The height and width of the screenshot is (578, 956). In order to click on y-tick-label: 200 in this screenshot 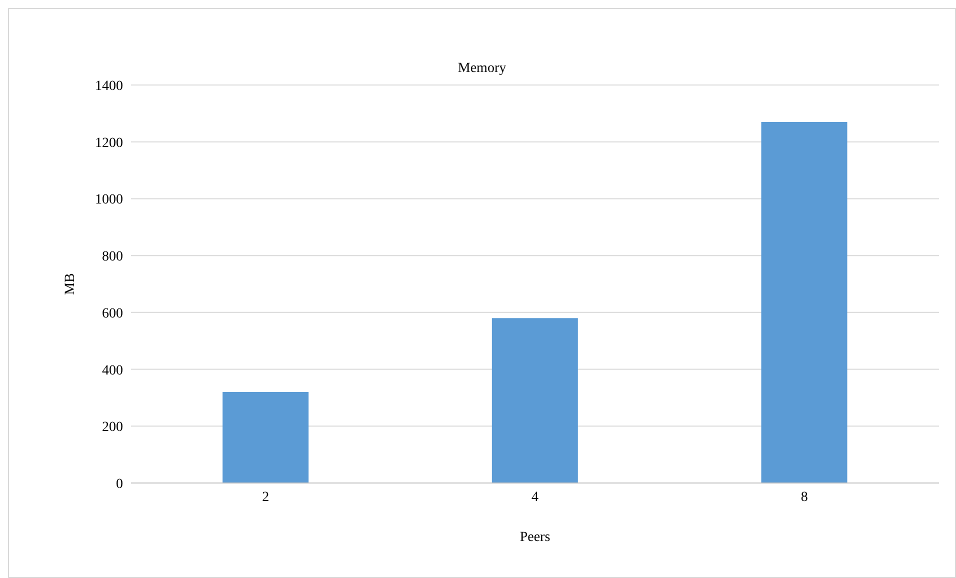, I will do `click(112, 428)`.